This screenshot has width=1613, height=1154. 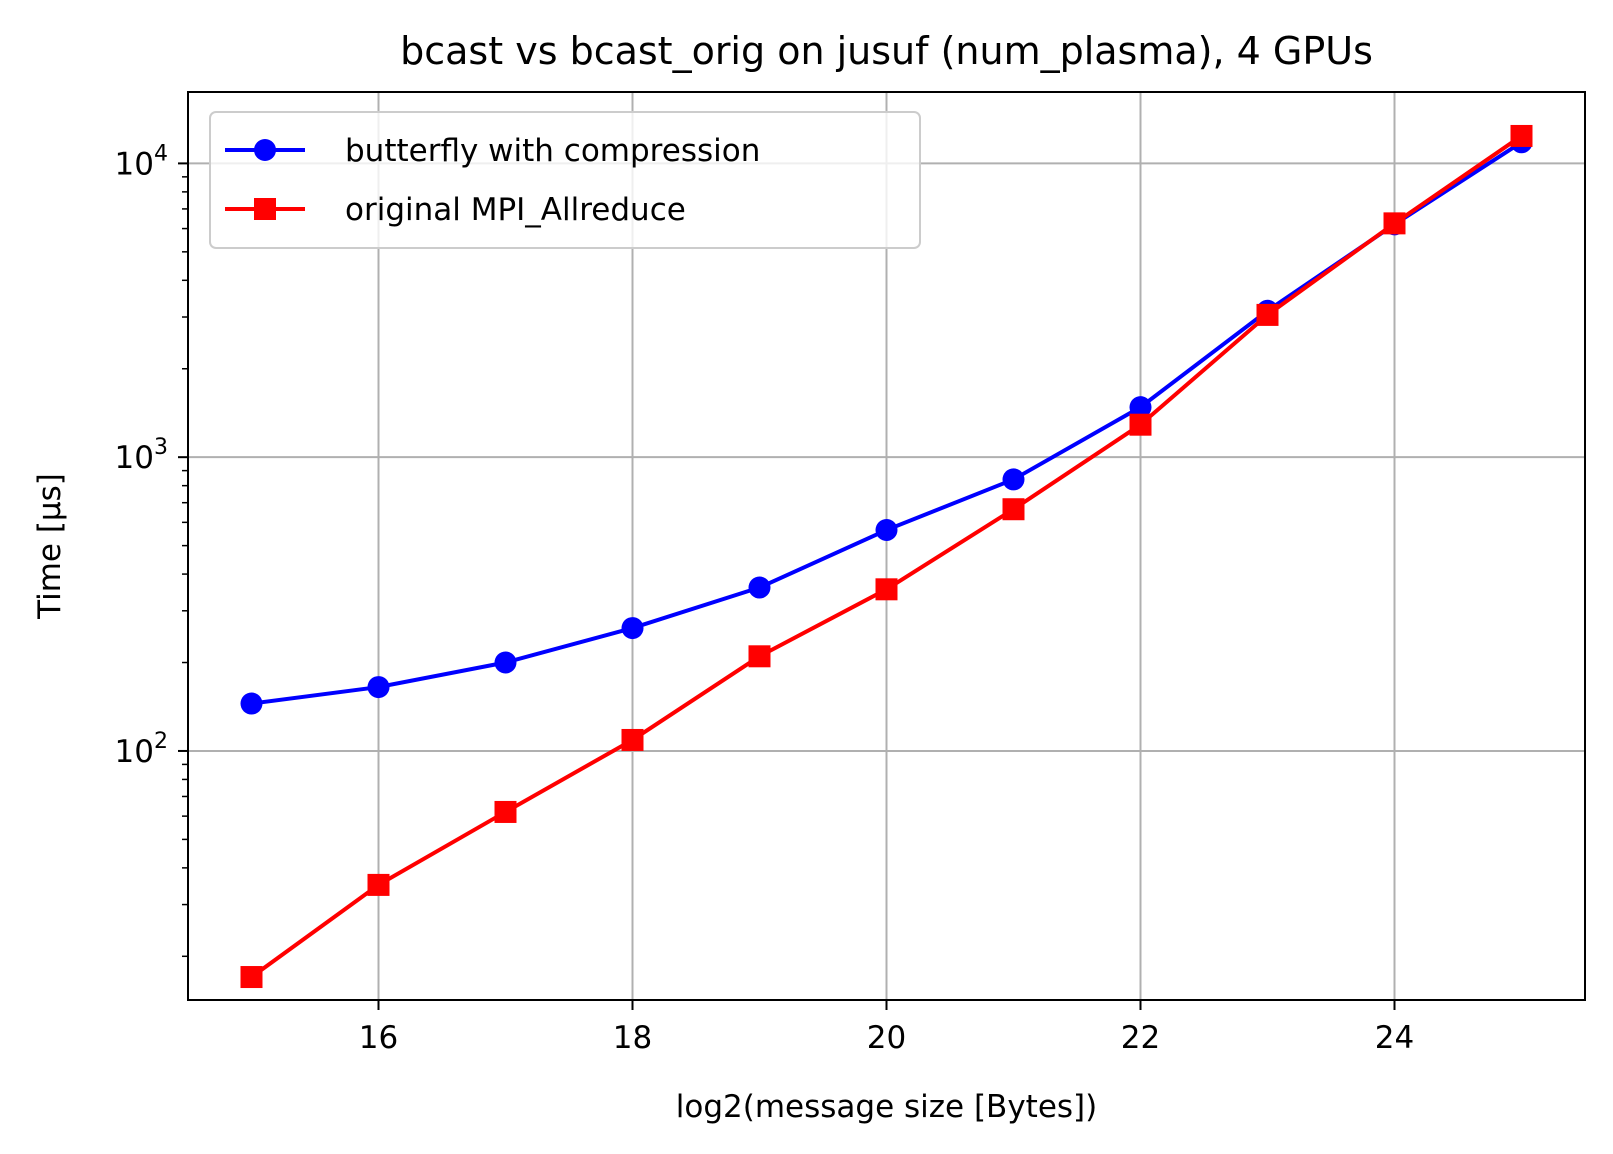 What do you see at coordinates (141, 455) in the screenshot?
I see `y-tick-label: 10³` at bounding box center [141, 455].